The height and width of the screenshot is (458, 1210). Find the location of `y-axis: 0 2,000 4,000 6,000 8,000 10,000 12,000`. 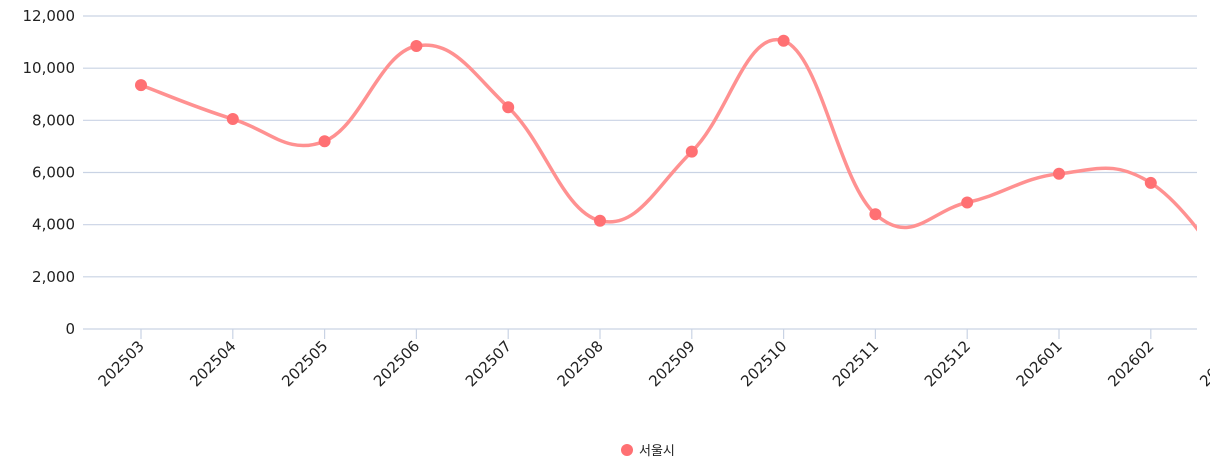

y-axis: 0 2,000 4,000 6,000 8,000 10,000 12,000 is located at coordinates (49, 172).